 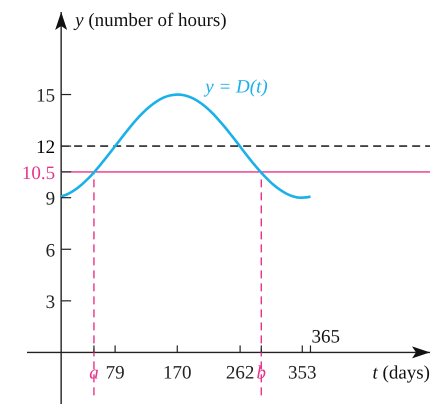 What do you see at coordinates (150, 20) in the screenshot?
I see `y-axis-title: y (number of hours)` at bounding box center [150, 20].